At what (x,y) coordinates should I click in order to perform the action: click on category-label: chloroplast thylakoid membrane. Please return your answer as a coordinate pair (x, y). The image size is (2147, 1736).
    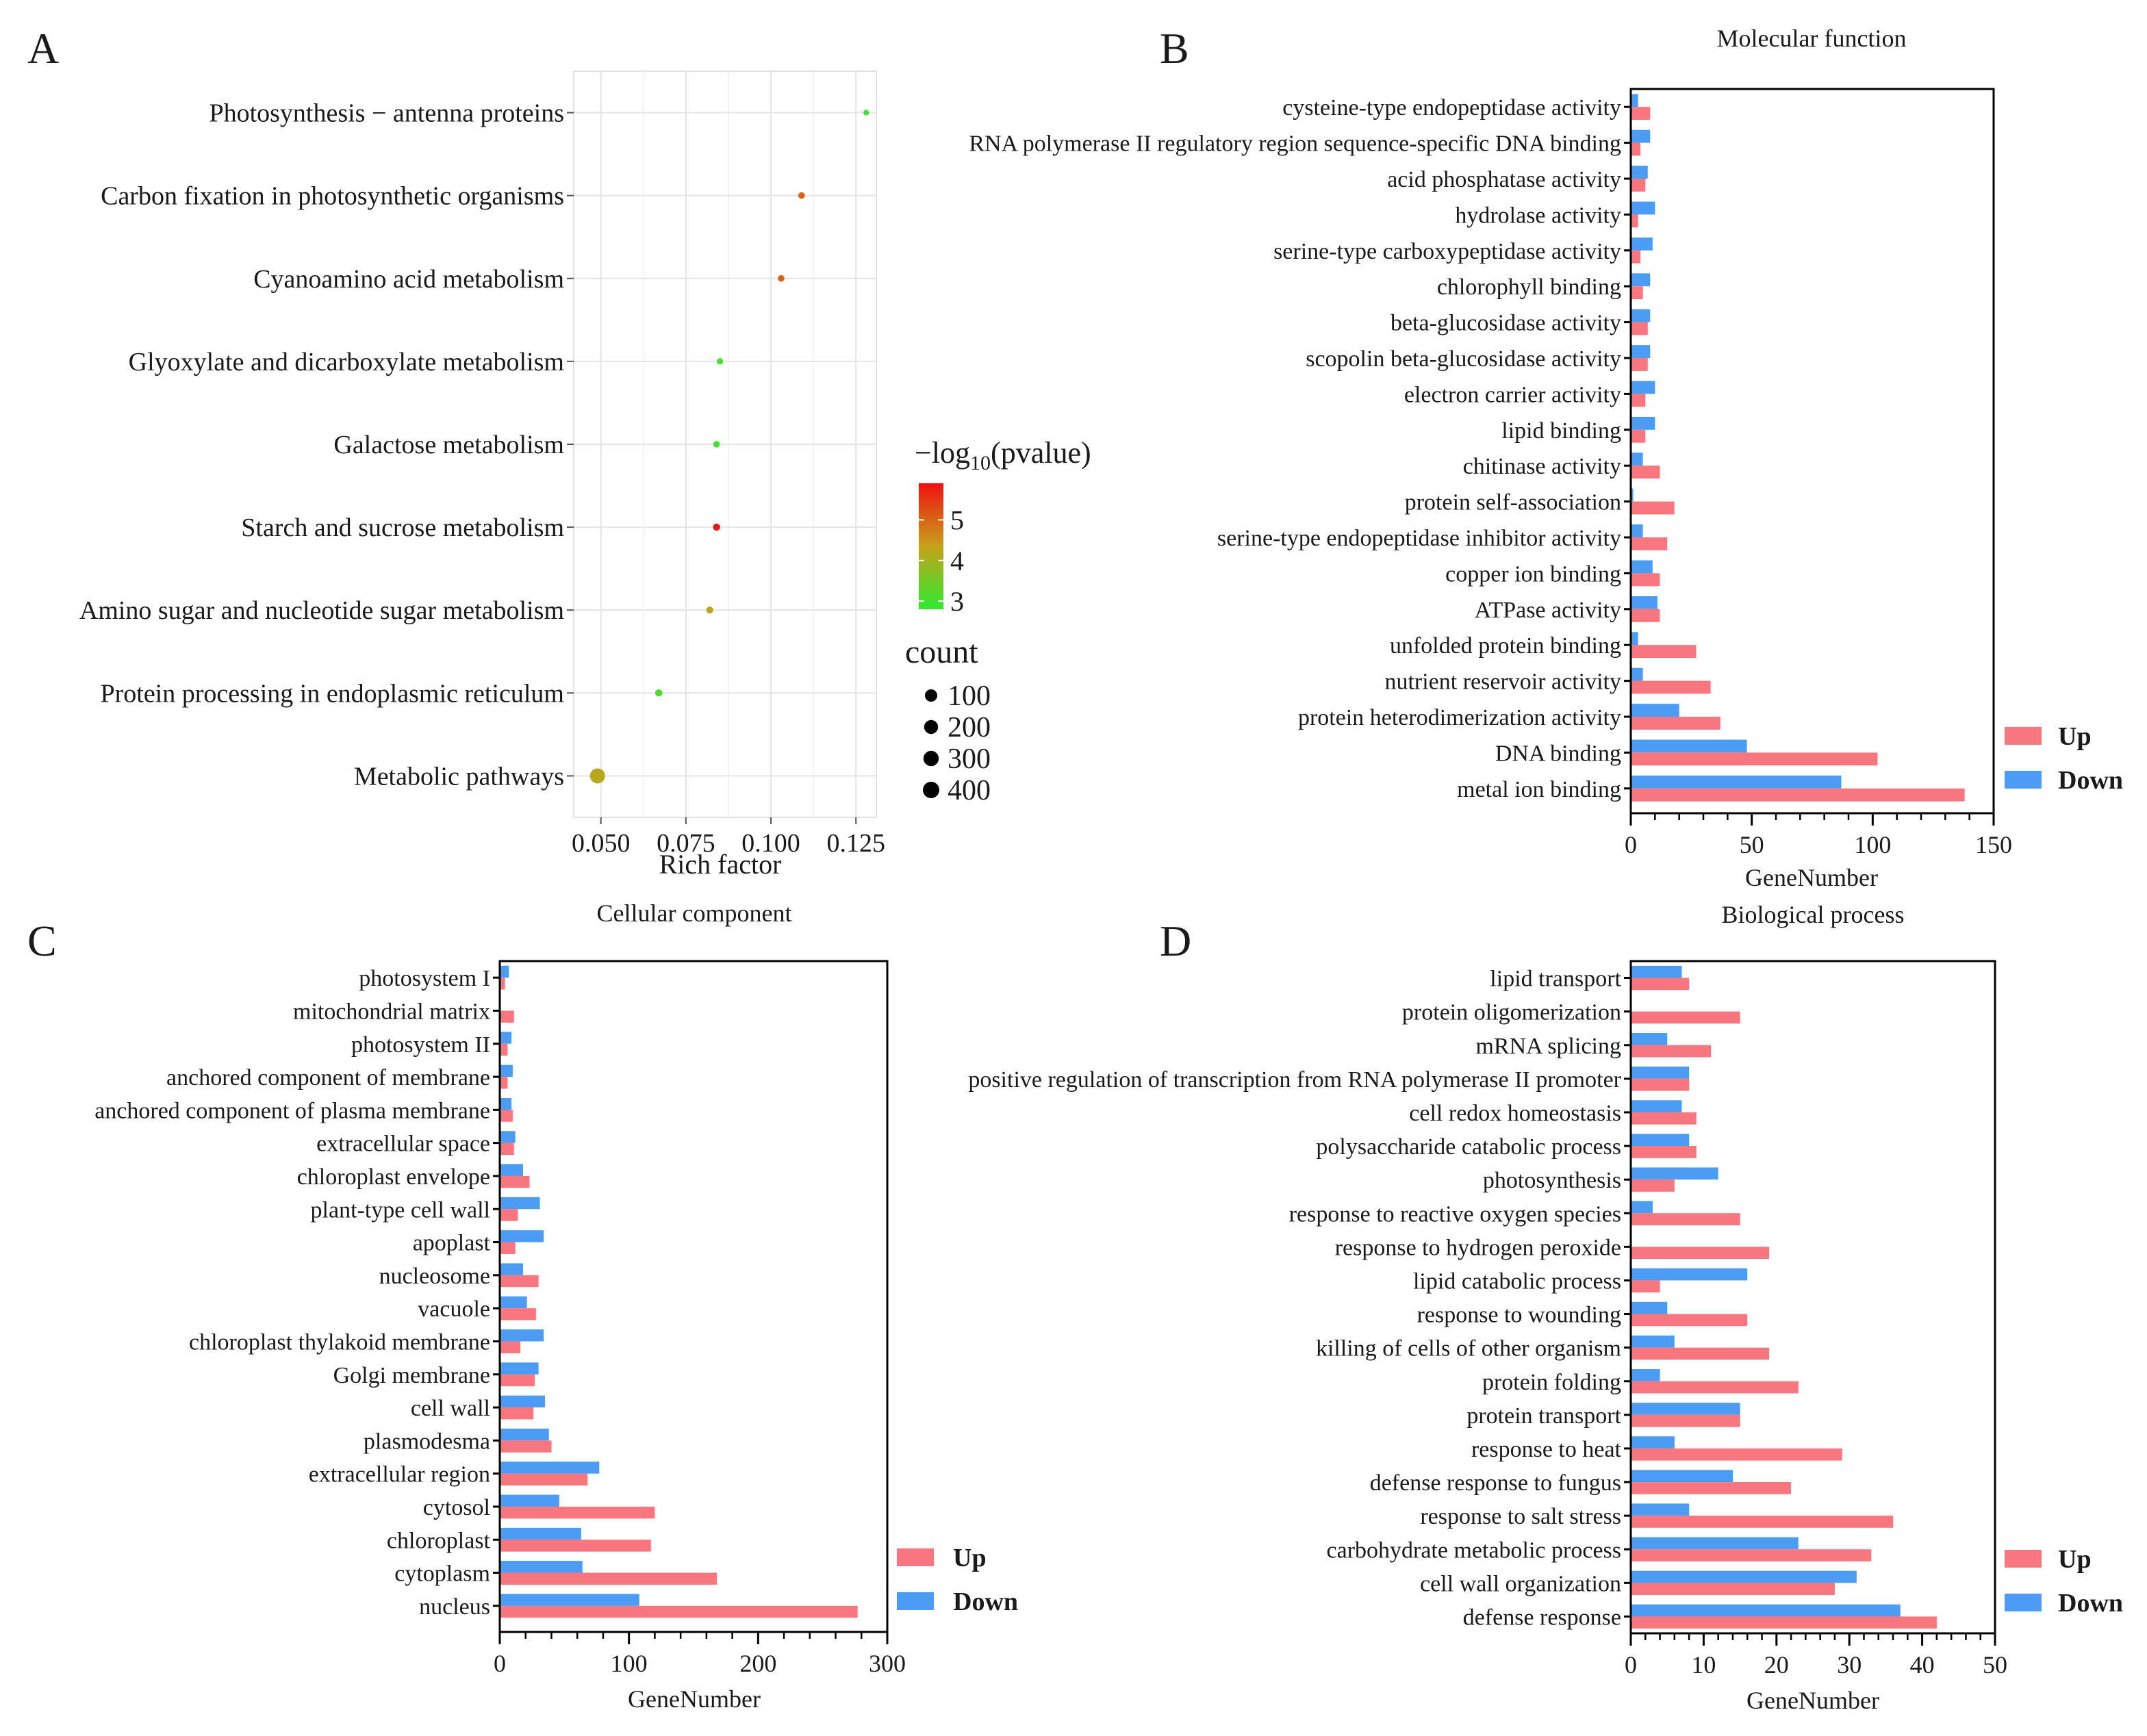
    Looking at the image, I should click on (339, 1342).